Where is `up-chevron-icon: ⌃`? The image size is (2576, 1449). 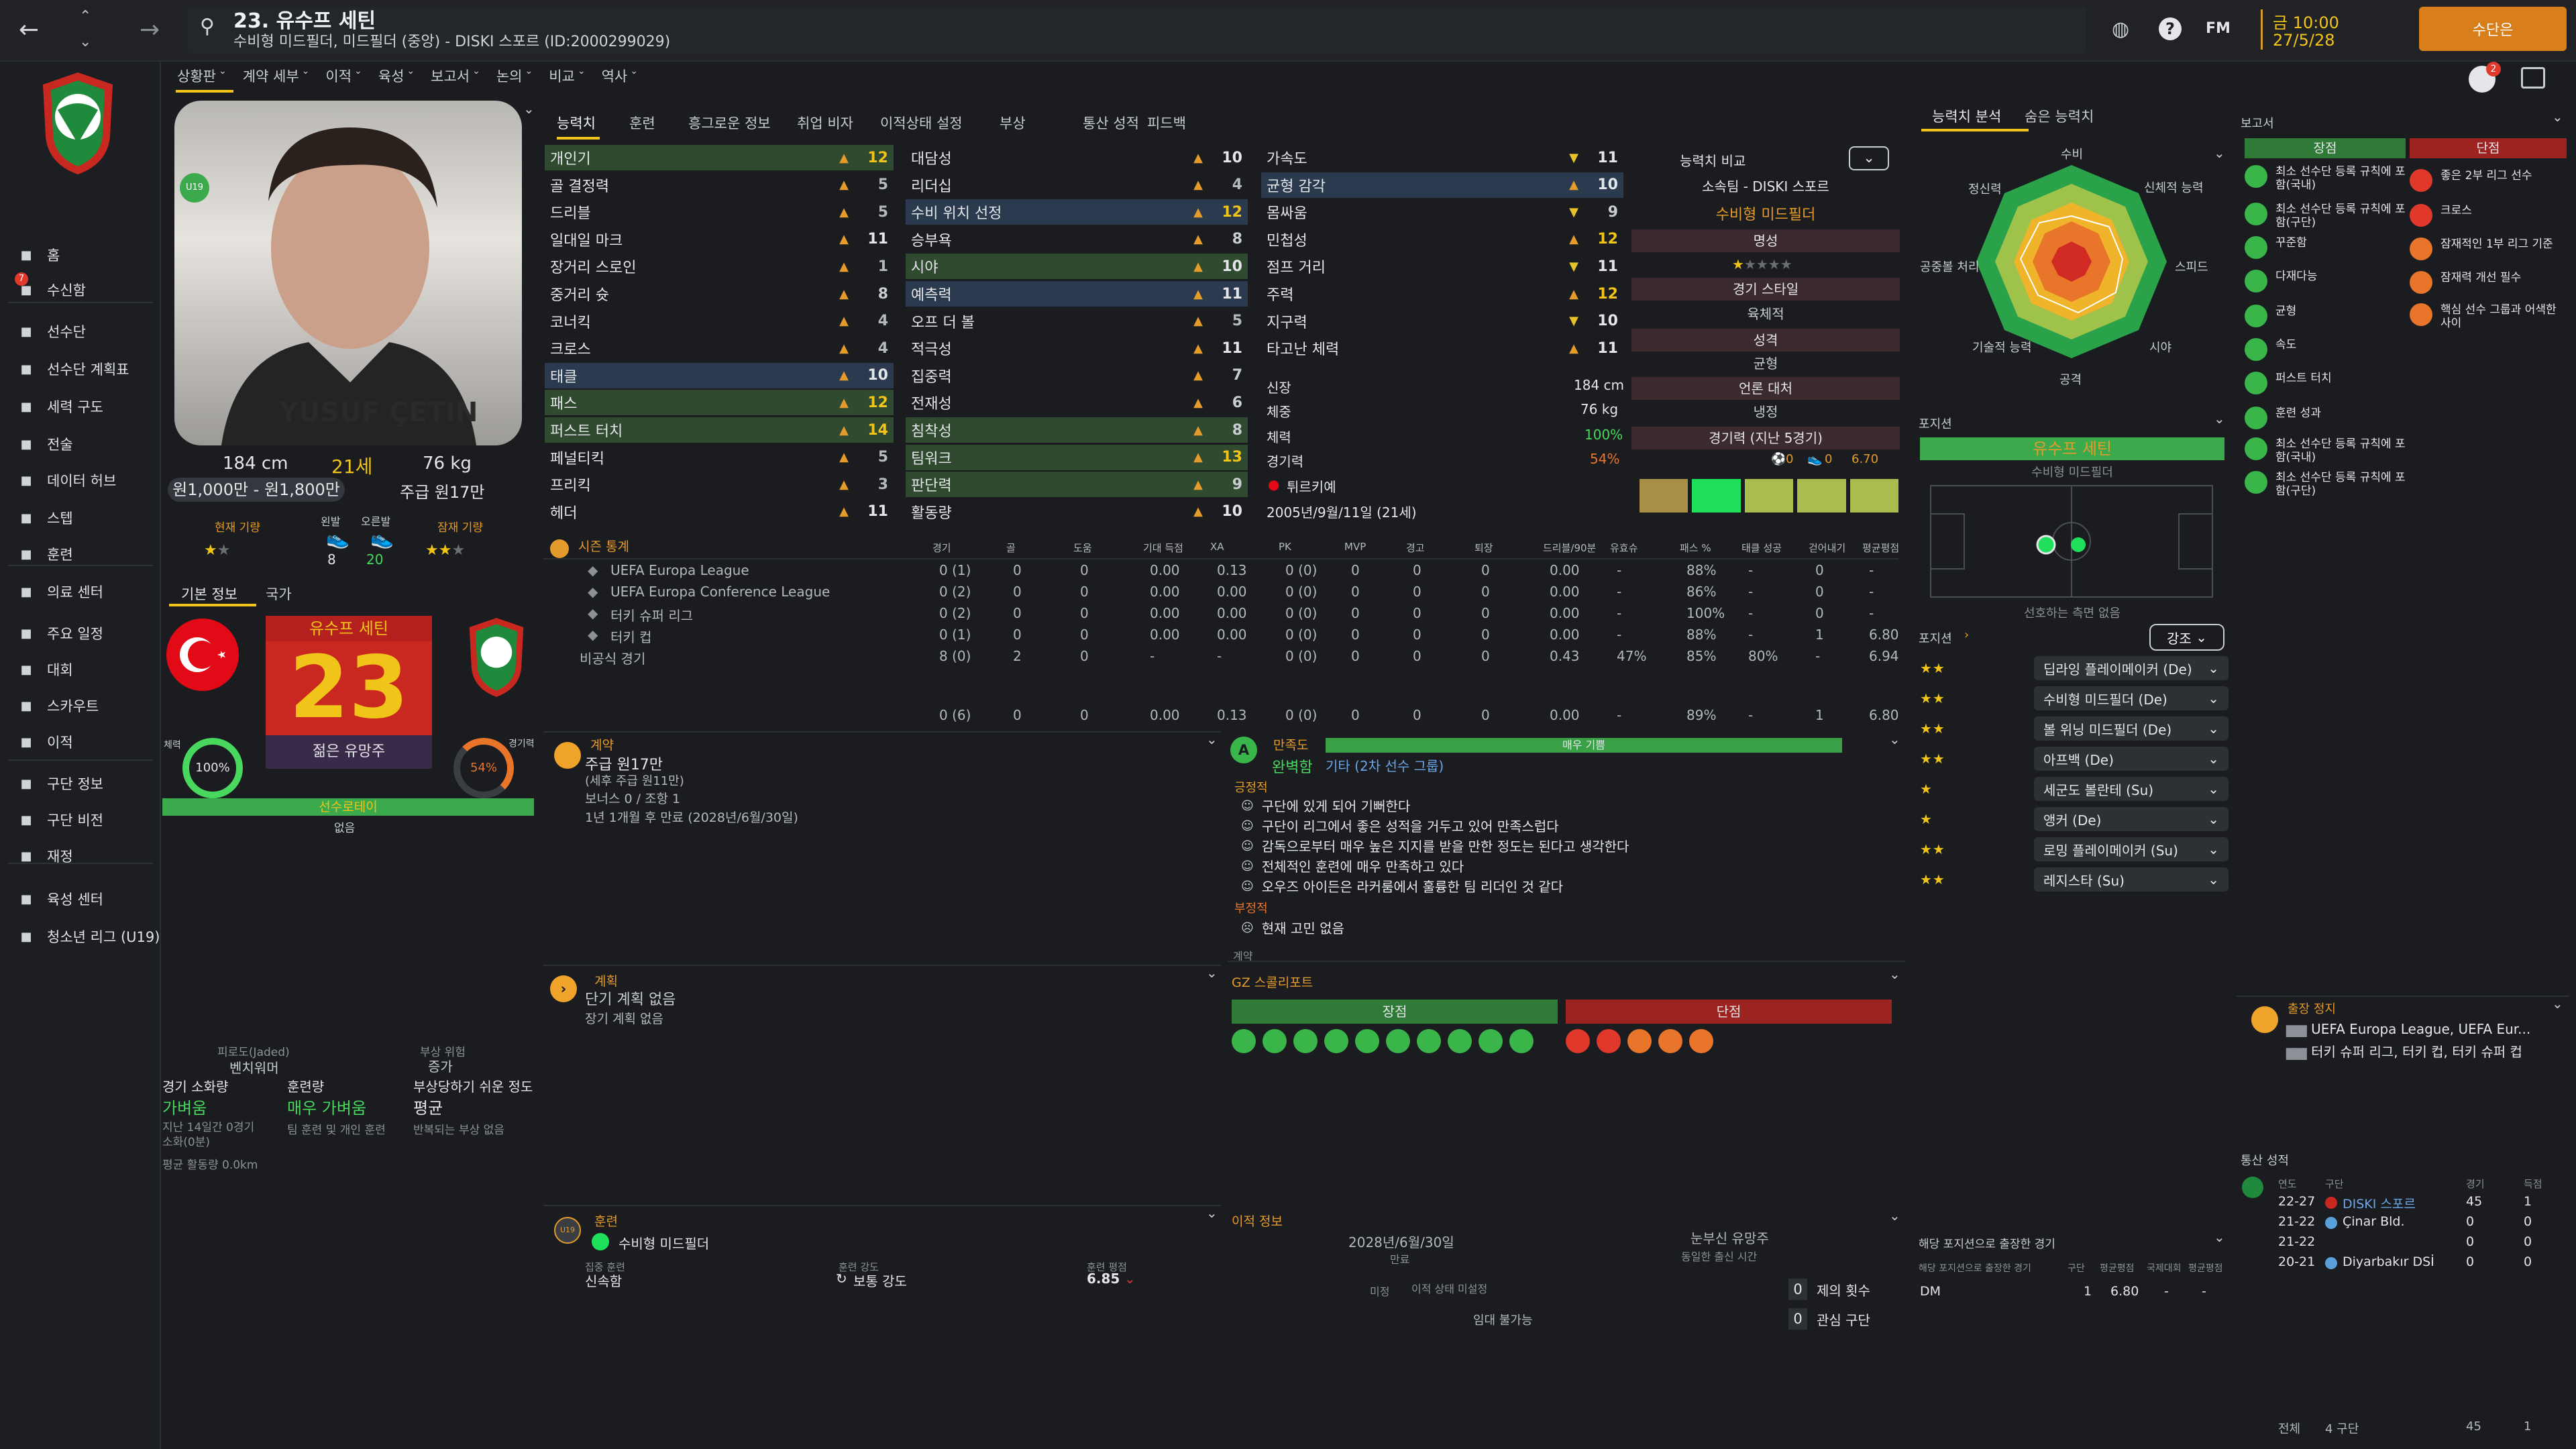
up-chevron-icon: ⌃ is located at coordinates (85, 16).